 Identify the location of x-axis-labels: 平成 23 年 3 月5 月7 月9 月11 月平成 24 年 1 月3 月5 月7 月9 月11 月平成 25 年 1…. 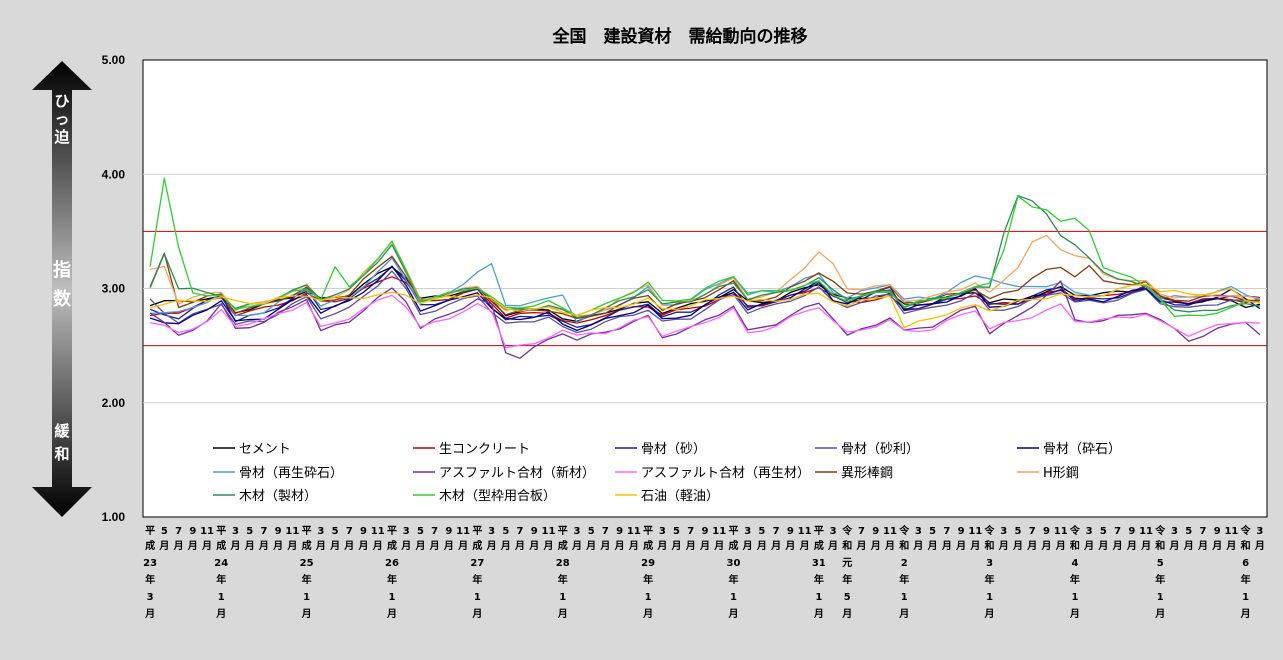
(704, 572).